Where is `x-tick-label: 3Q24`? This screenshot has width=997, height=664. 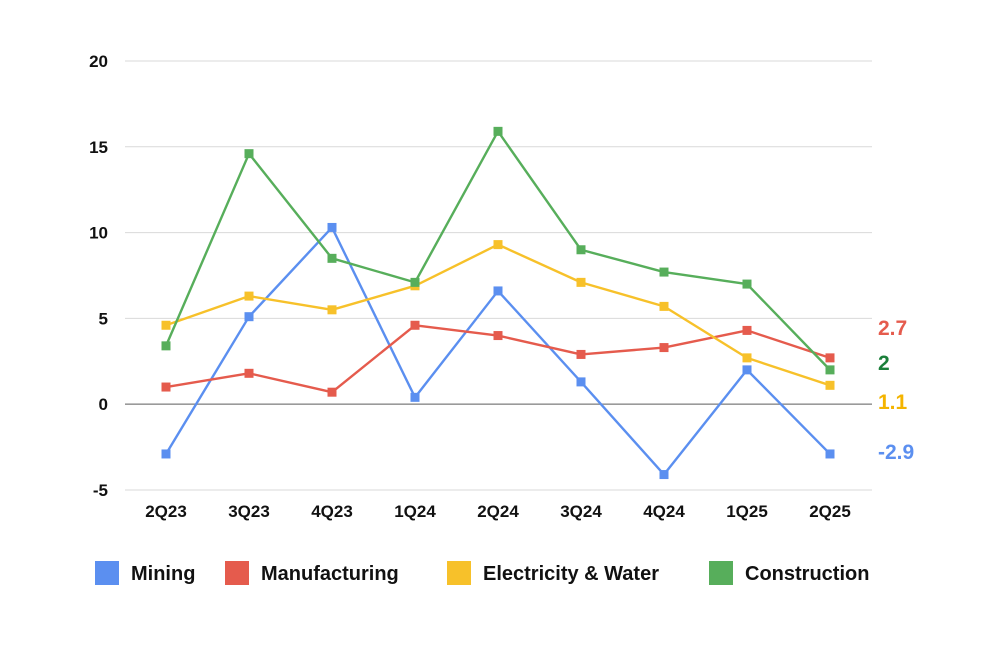 x-tick-label: 3Q24 is located at coordinates (581, 511).